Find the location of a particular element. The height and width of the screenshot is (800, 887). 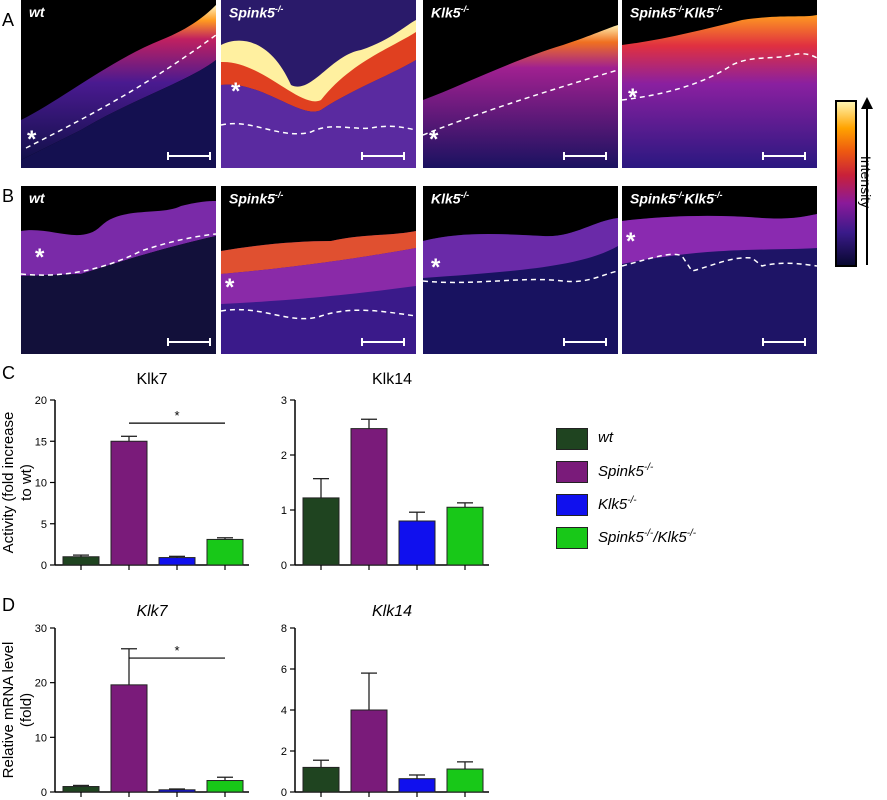

micrograph-a-wt: wt * is located at coordinates (118, 84).